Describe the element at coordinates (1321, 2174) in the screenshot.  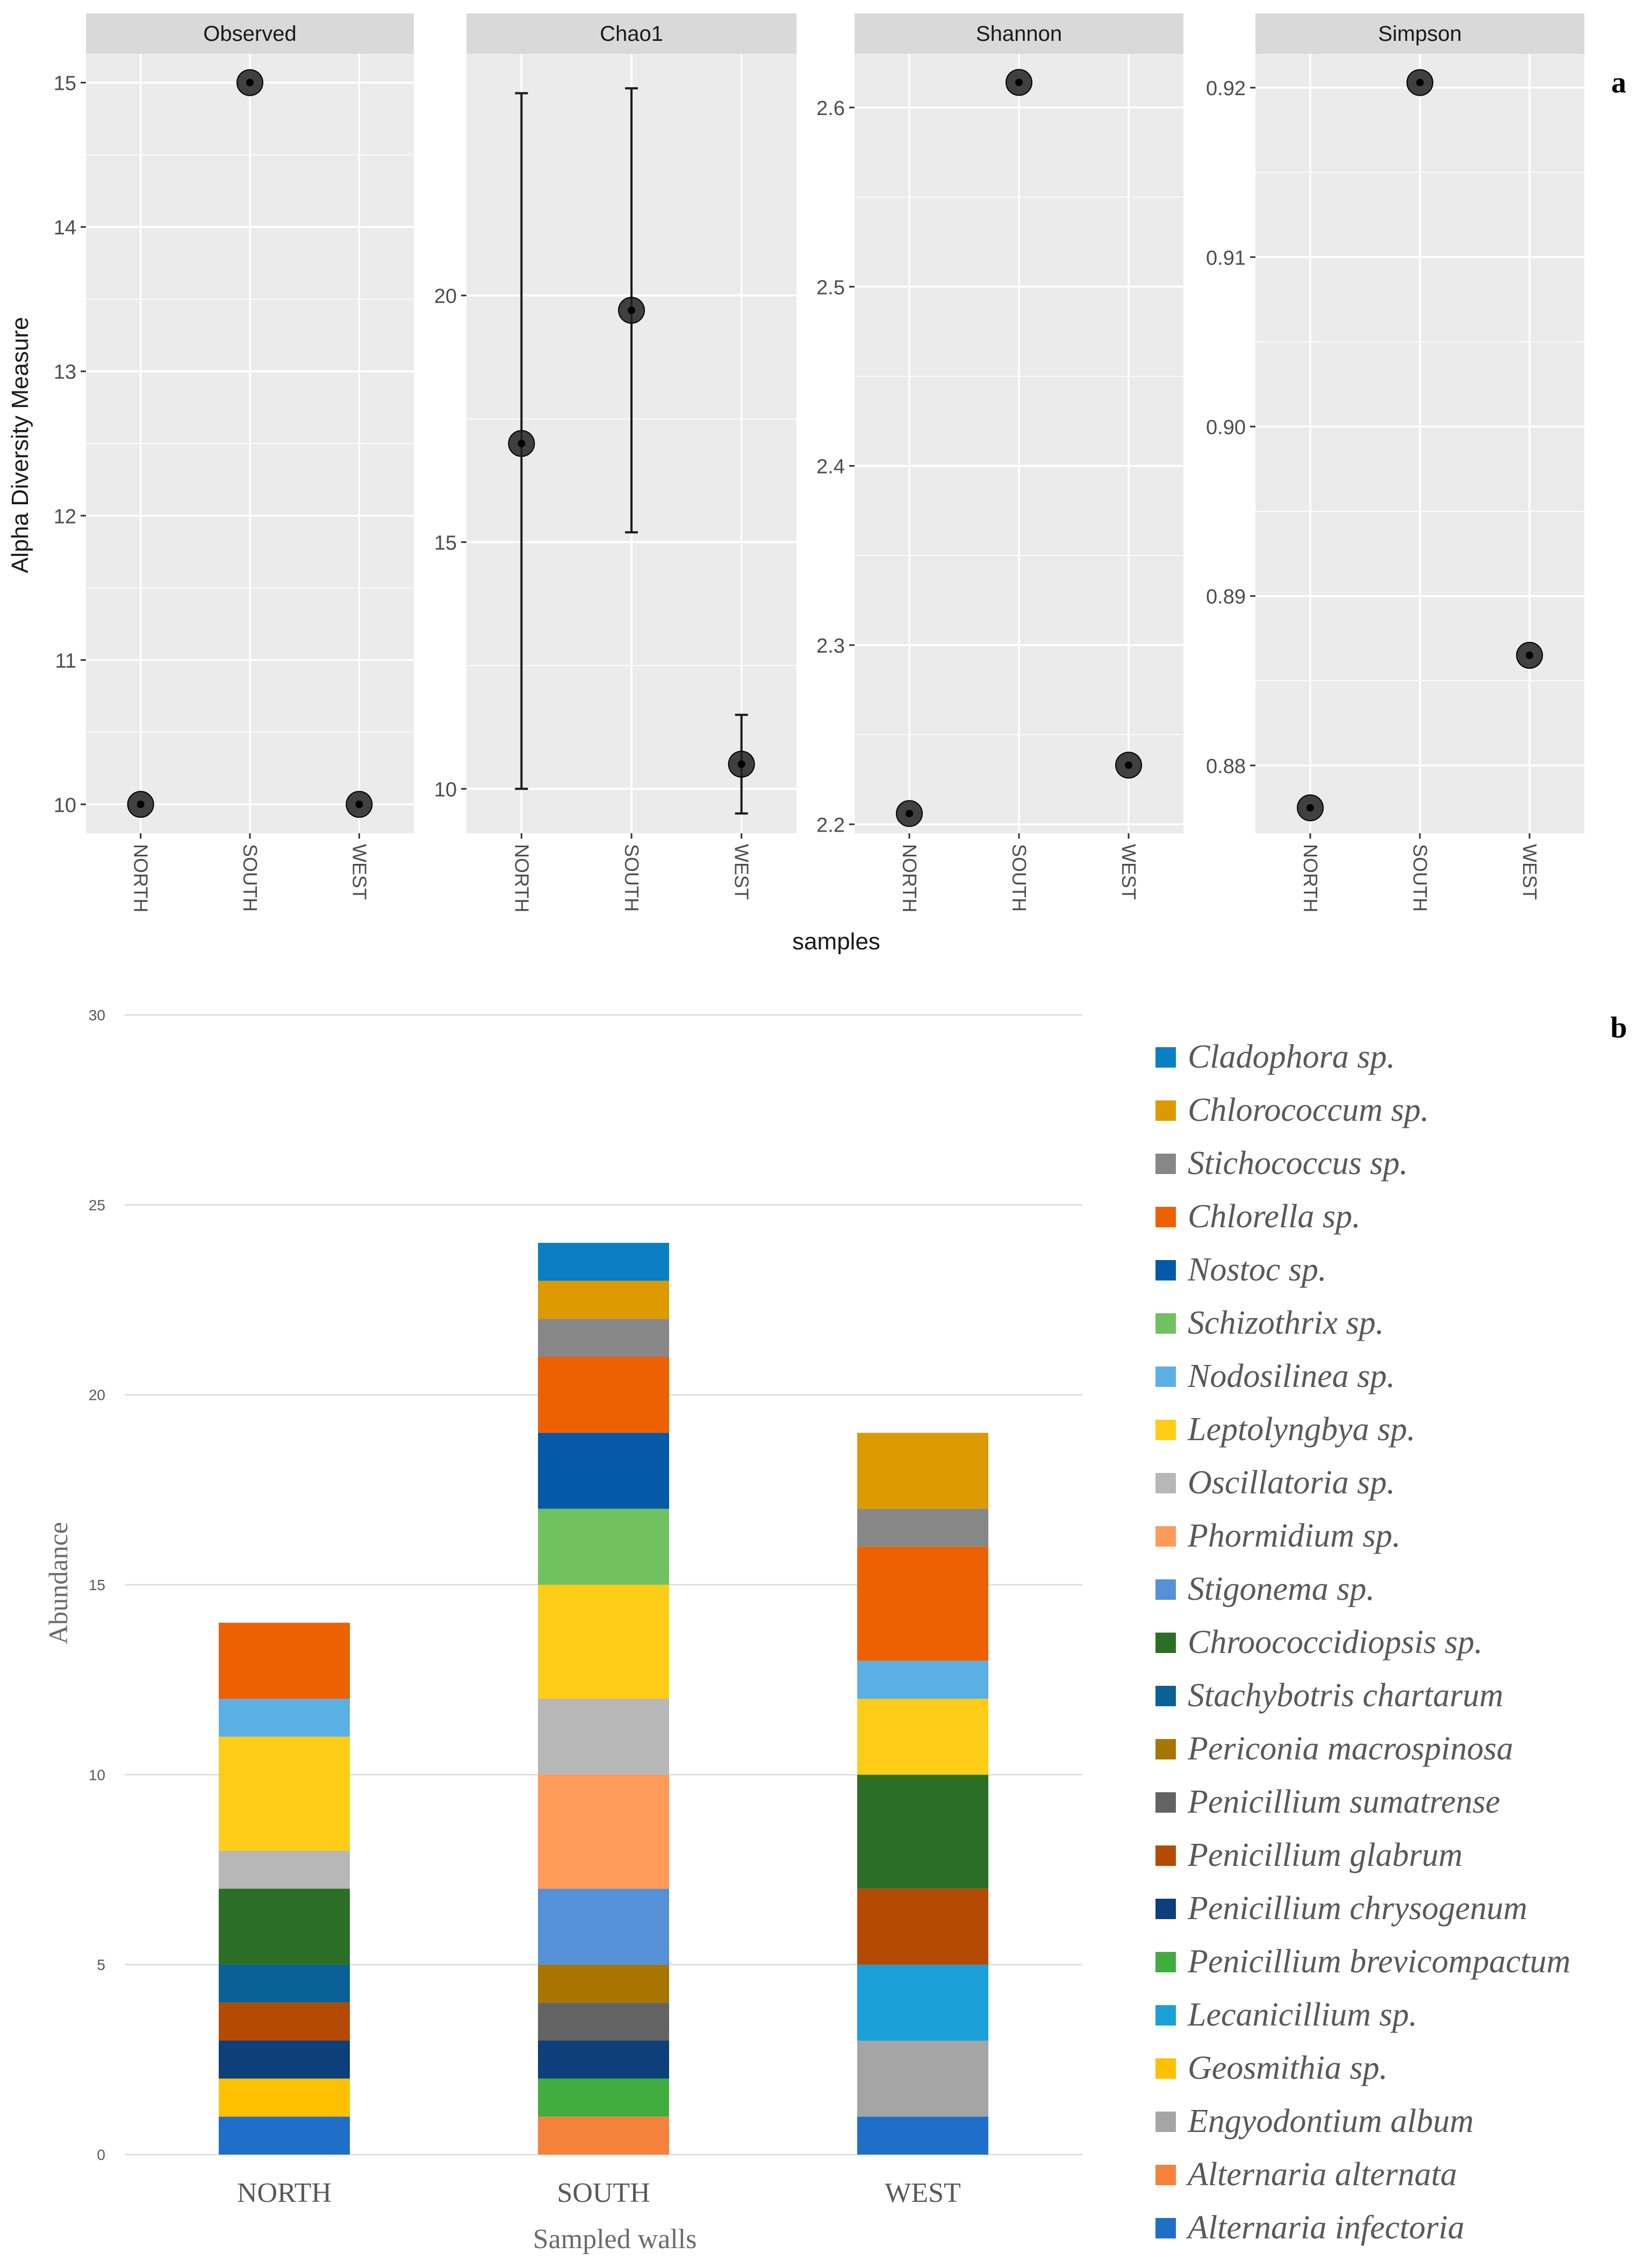
I see `legend-label: Alternaria alternata` at that location.